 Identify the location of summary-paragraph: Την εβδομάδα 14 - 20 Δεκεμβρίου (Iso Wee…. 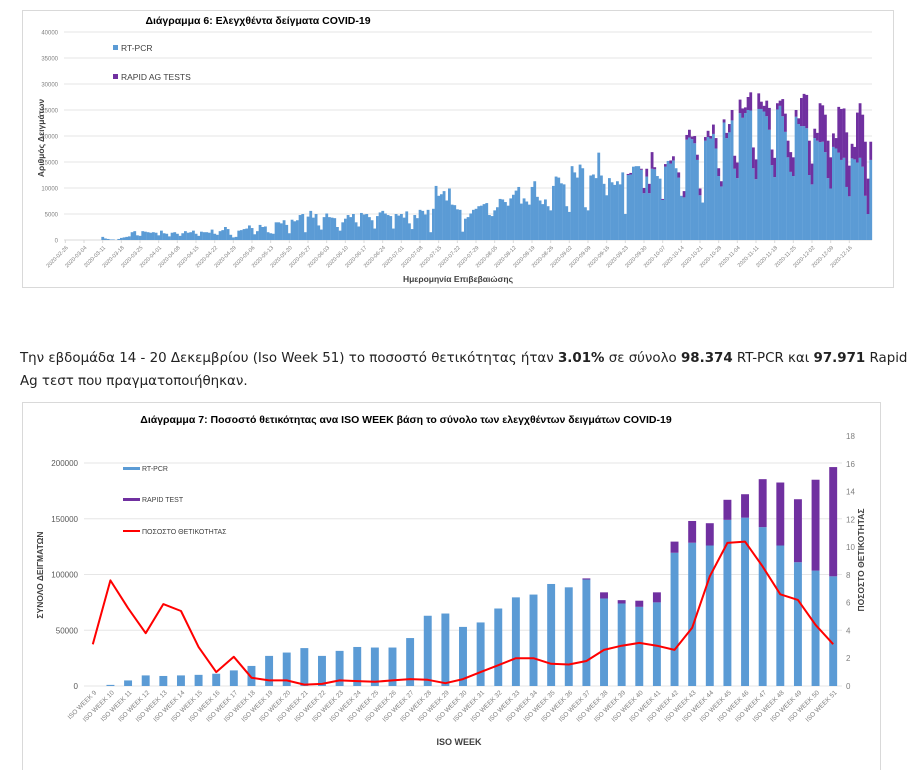
(465, 370).